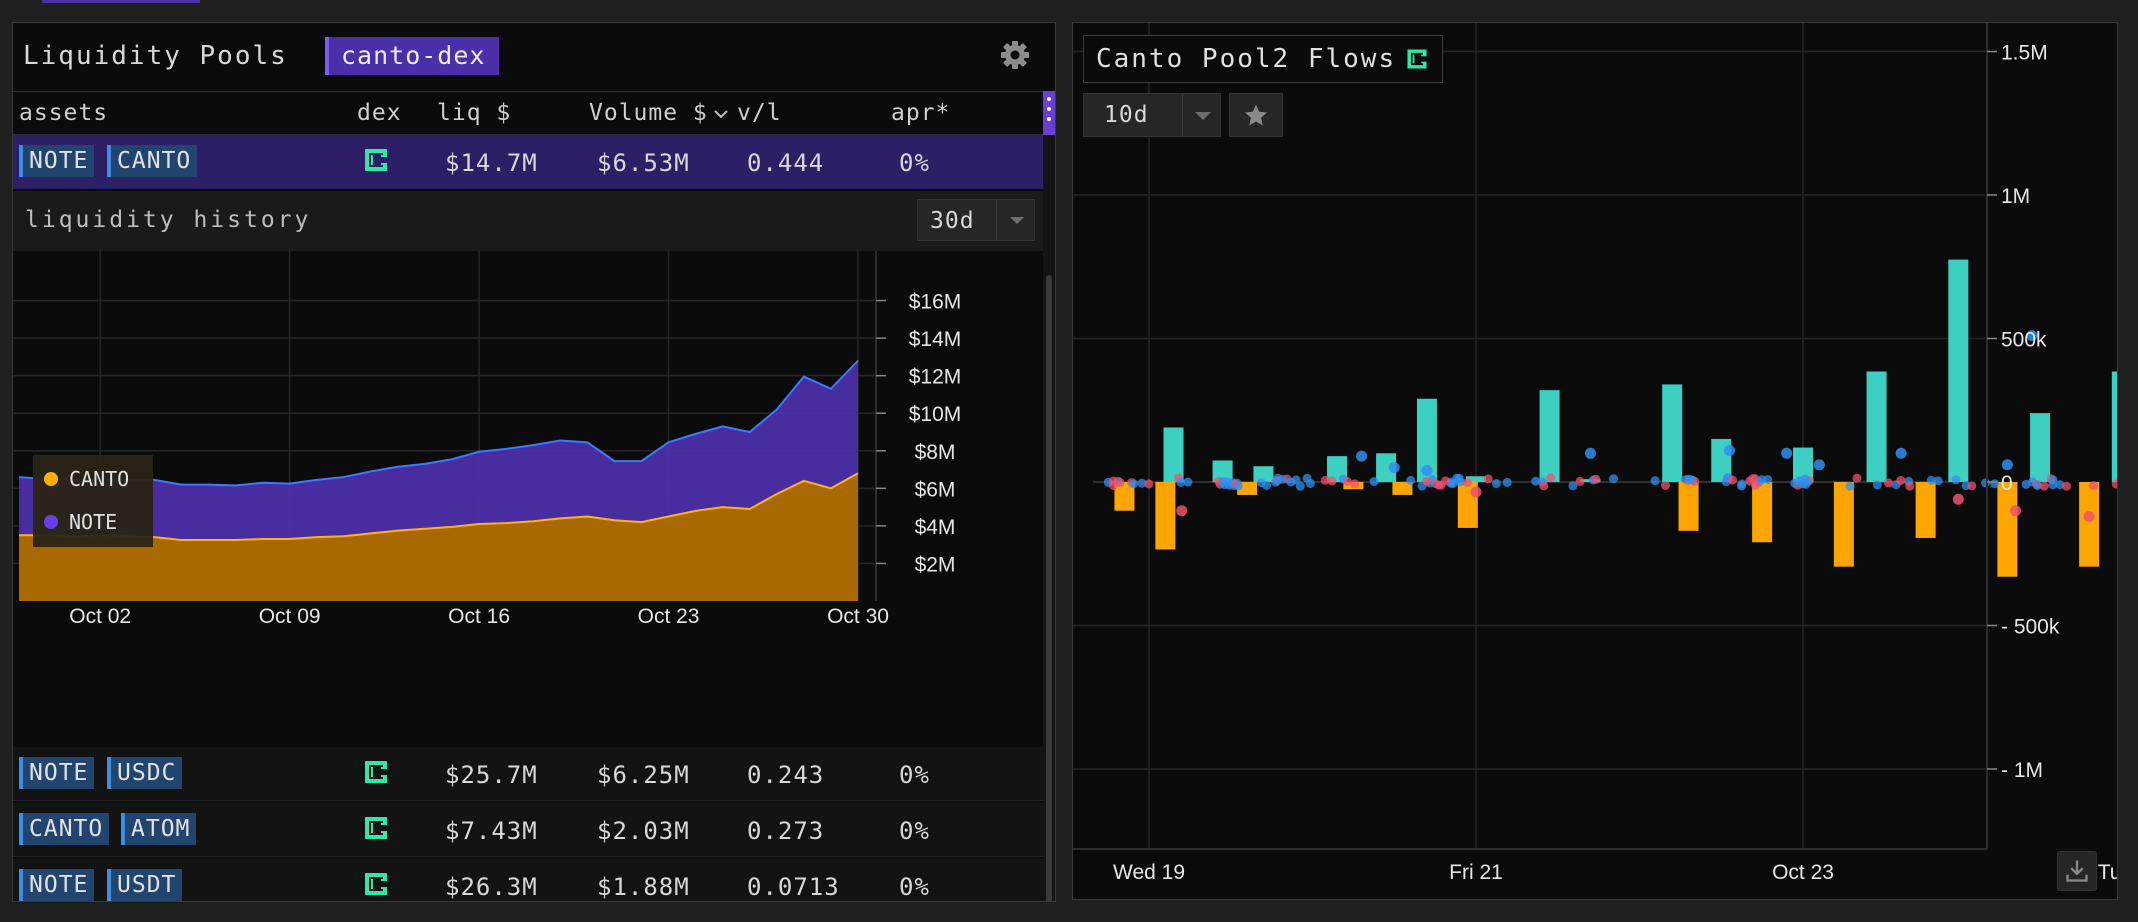 This screenshot has width=2138, height=922. I want to click on y-tick-label: $4M, so click(935, 527).